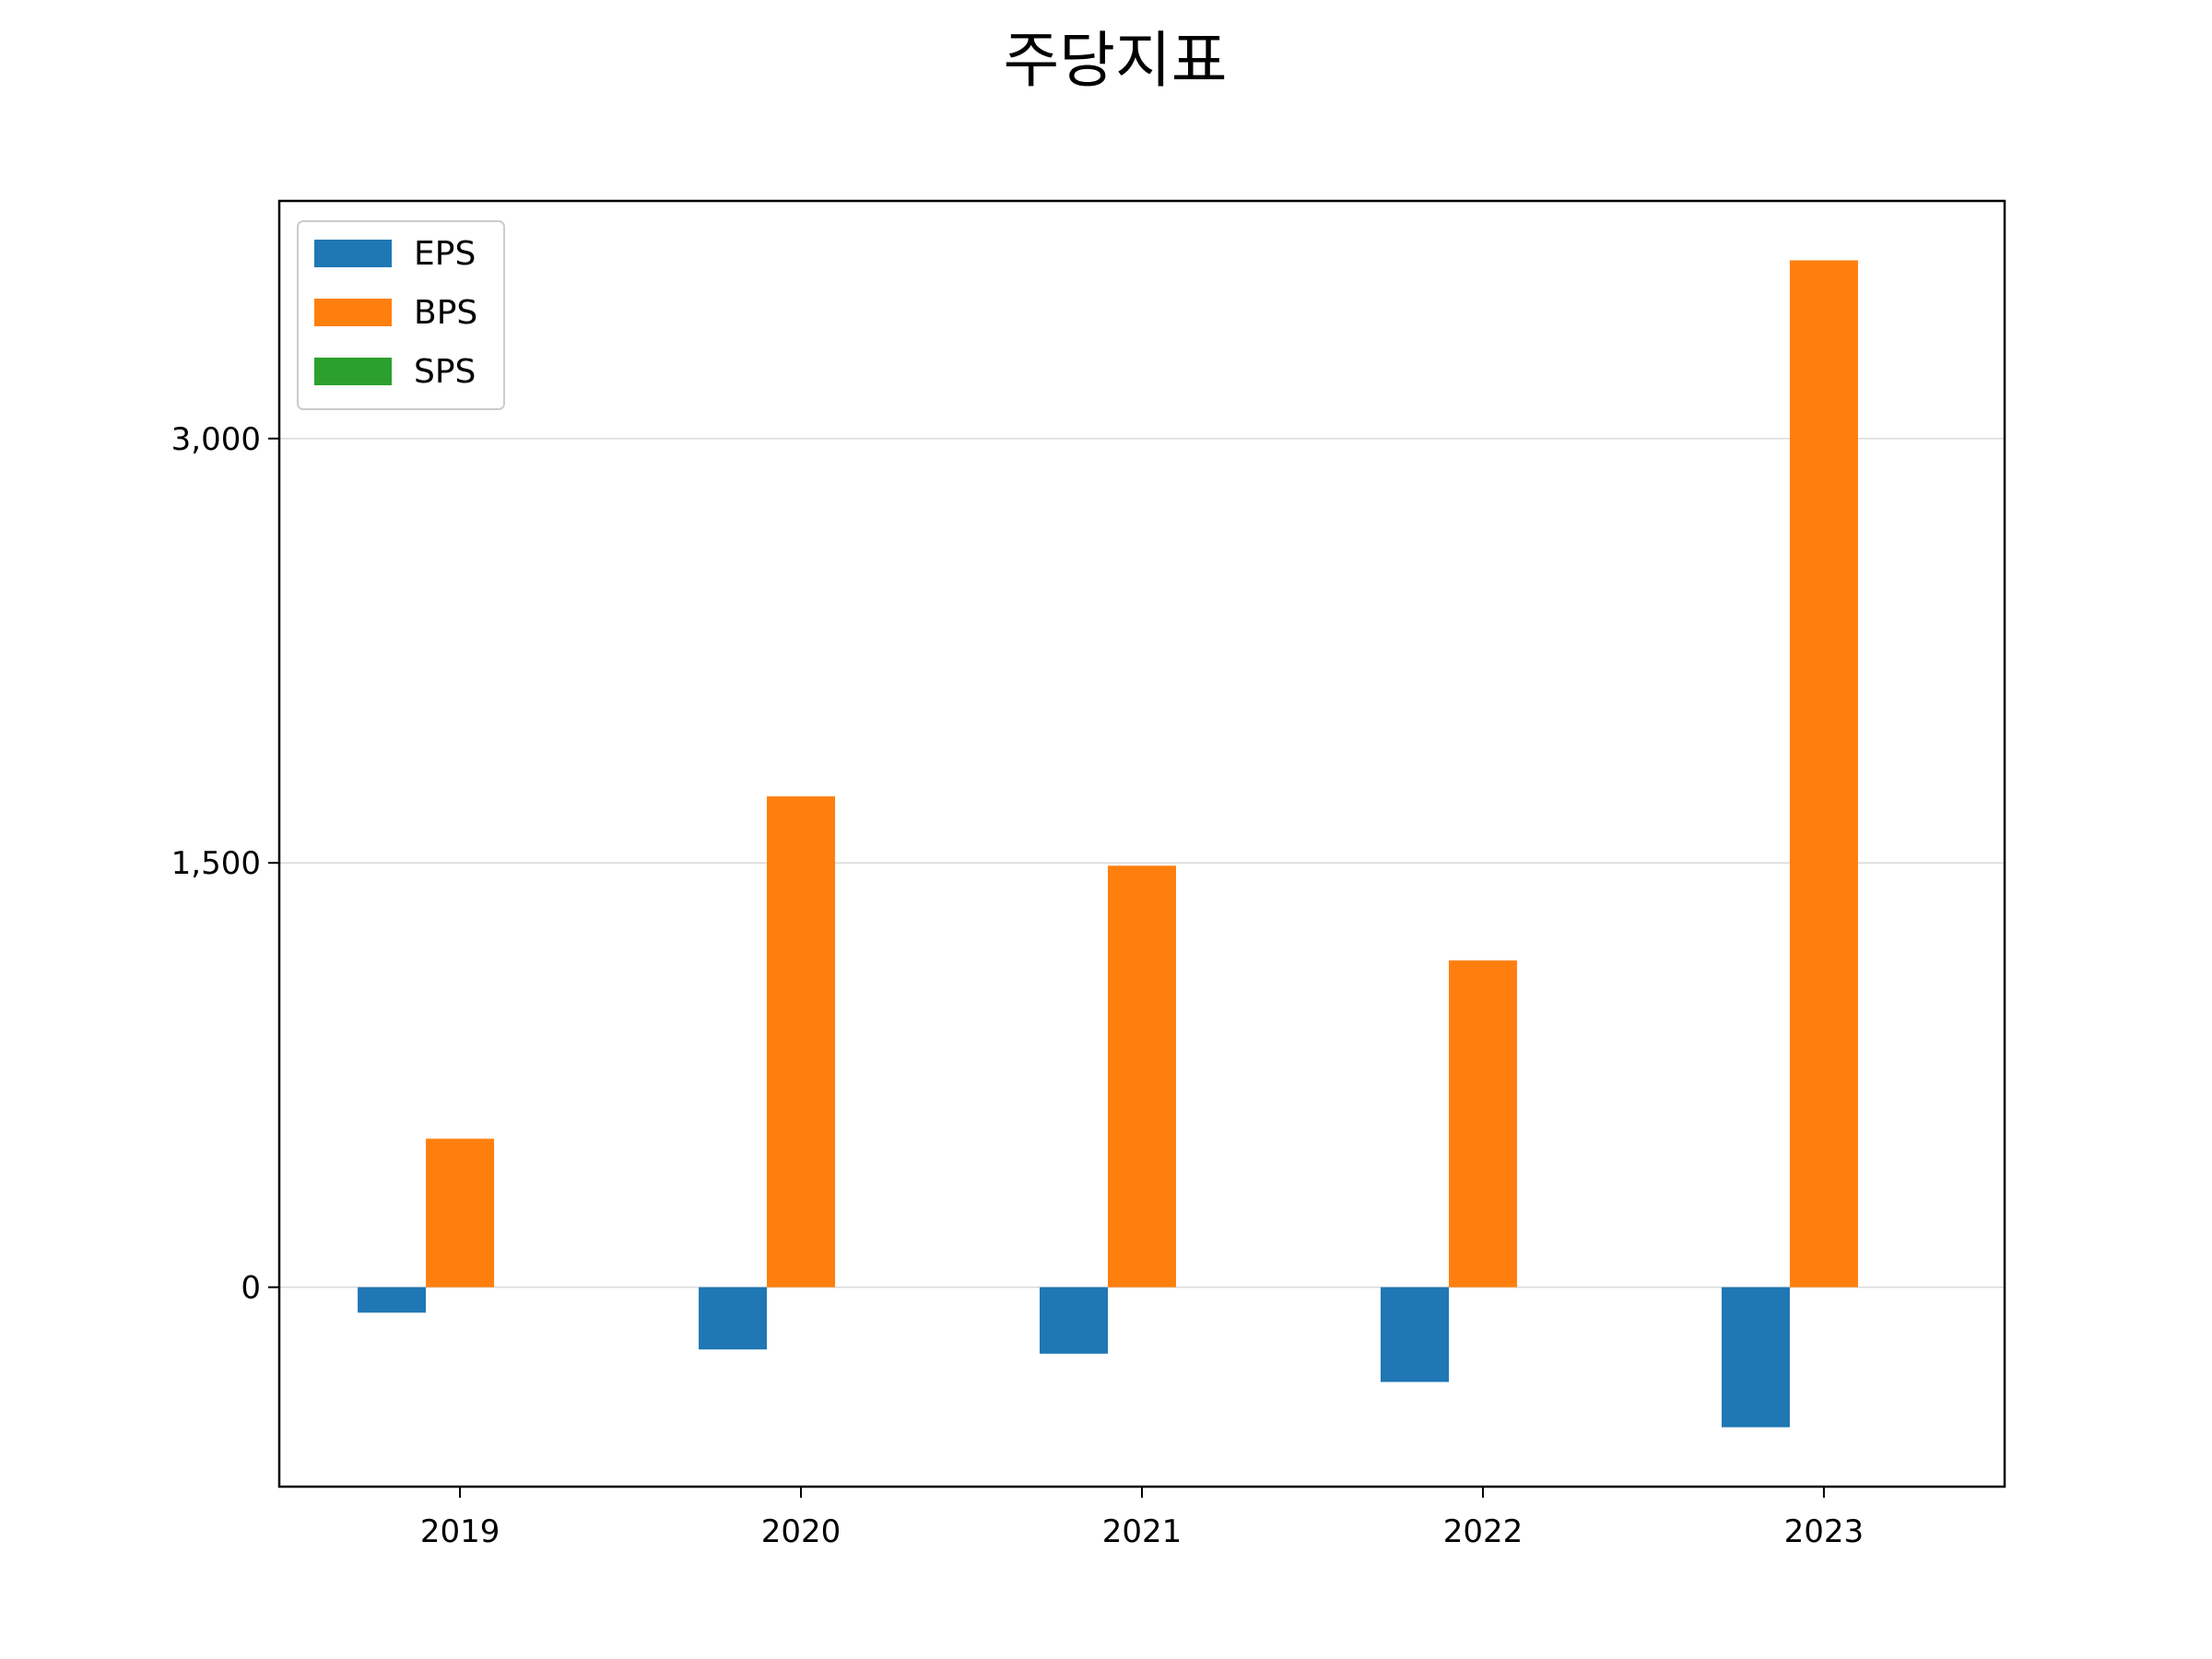 This screenshot has height=1659, width=2212. What do you see at coordinates (353, 312) in the screenshot?
I see `legend-swatch-bps` at bounding box center [353, 312].